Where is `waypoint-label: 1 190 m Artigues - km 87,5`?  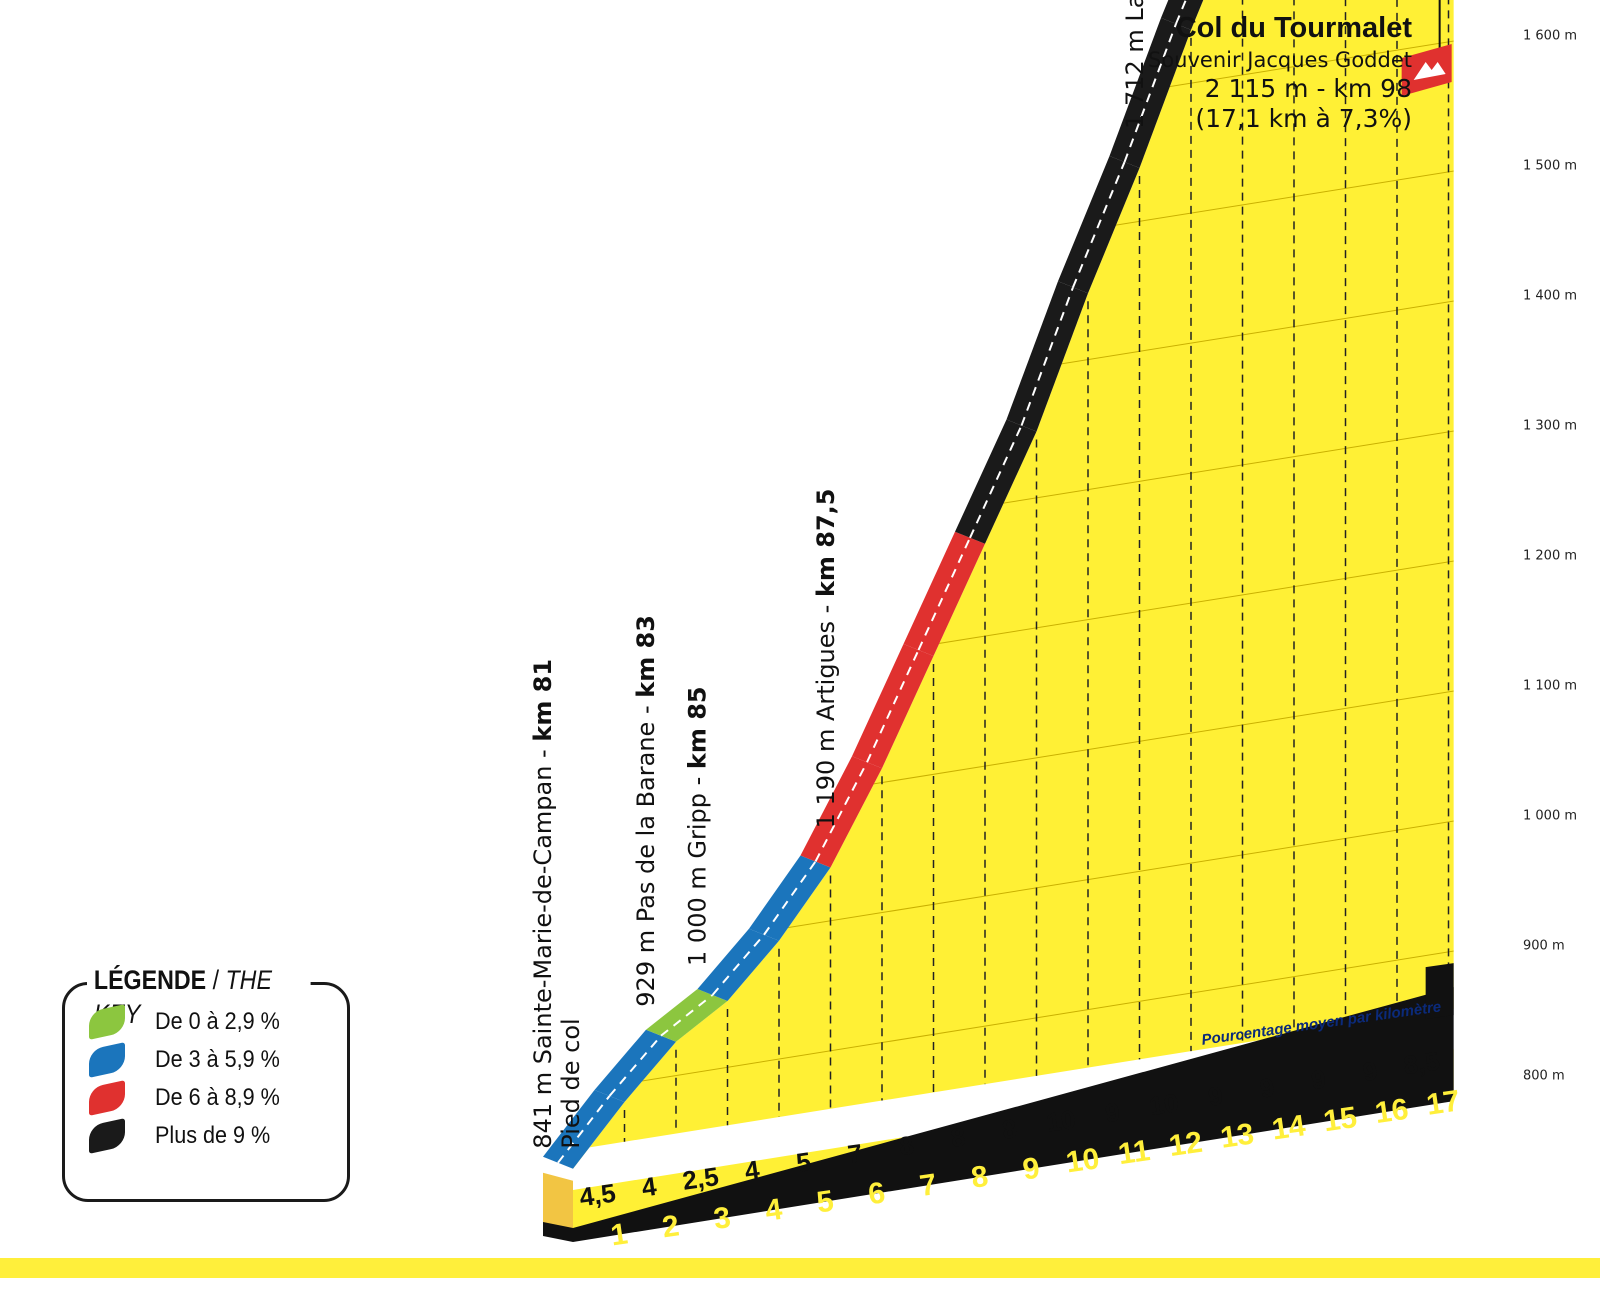 waypoint-label: 1 190 m Artigues - km 87,5 is located at coordinates (826, 658).